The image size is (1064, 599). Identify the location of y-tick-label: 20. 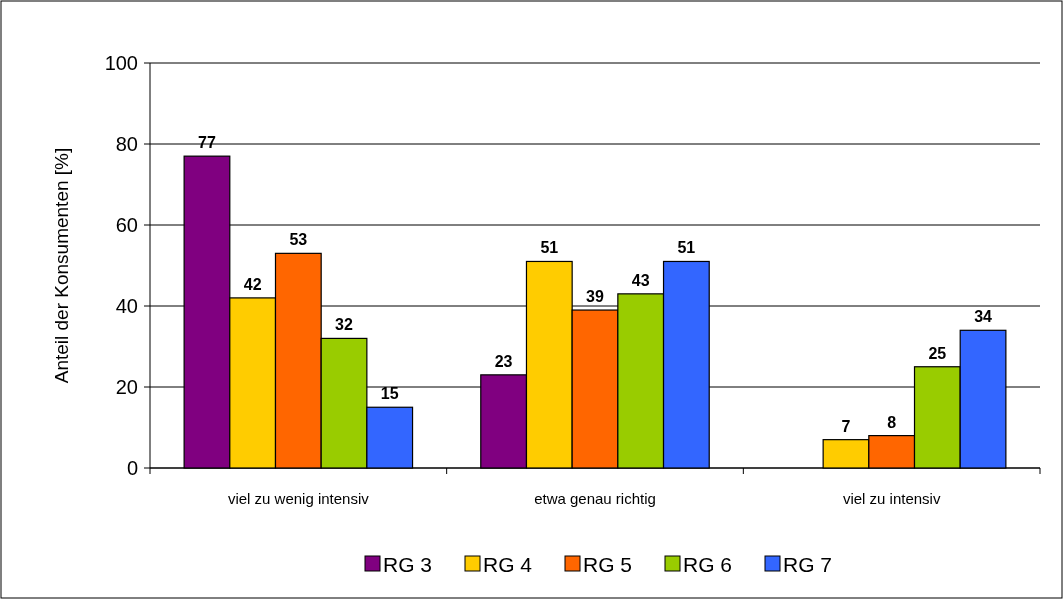
(126, 387).